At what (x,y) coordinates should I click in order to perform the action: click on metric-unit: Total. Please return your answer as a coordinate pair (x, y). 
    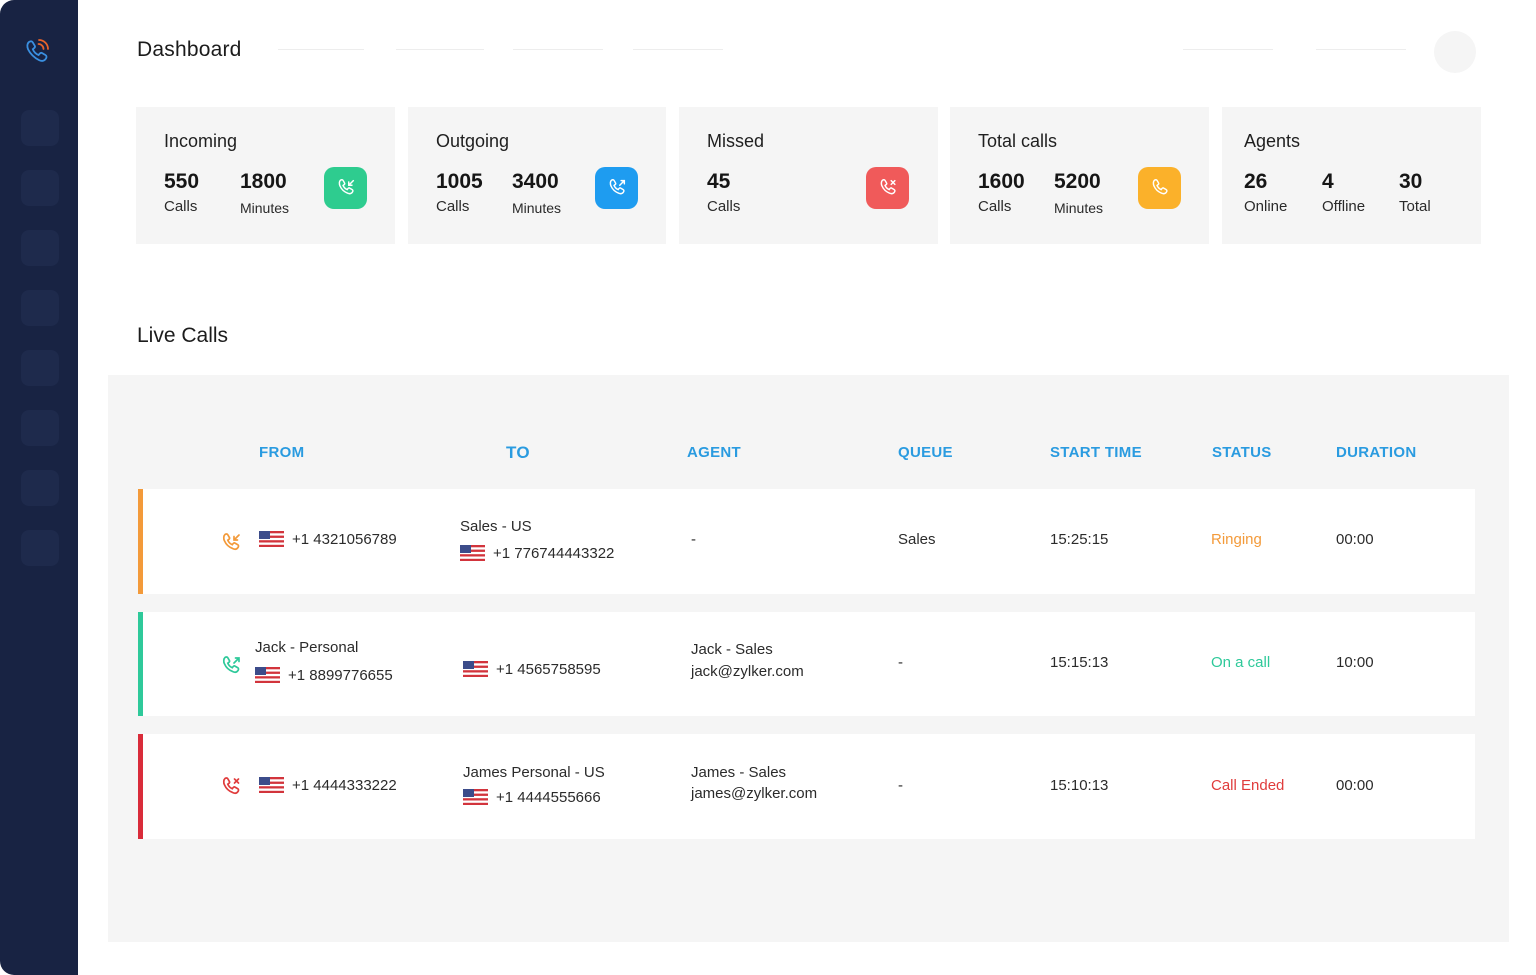
    Looking at the image, I should click on (1415, 206).